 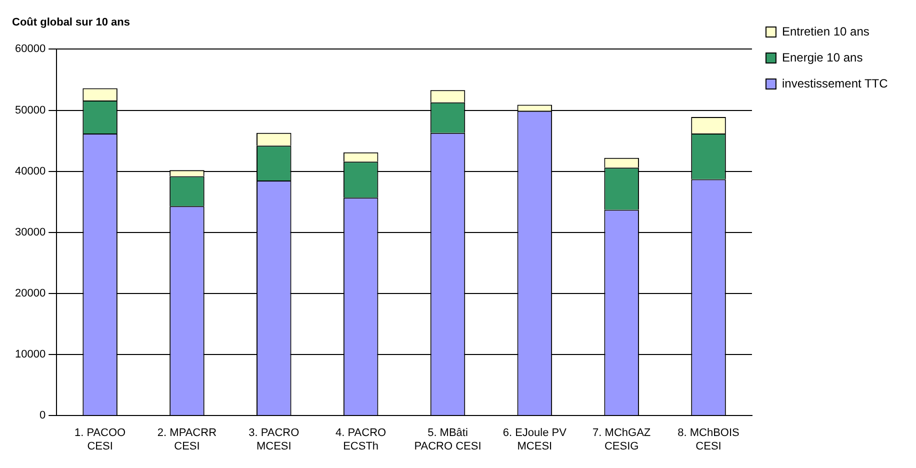 I want to click on x-tick-label: 7. MChGAZ CESIG, so click(x=621, y=439).